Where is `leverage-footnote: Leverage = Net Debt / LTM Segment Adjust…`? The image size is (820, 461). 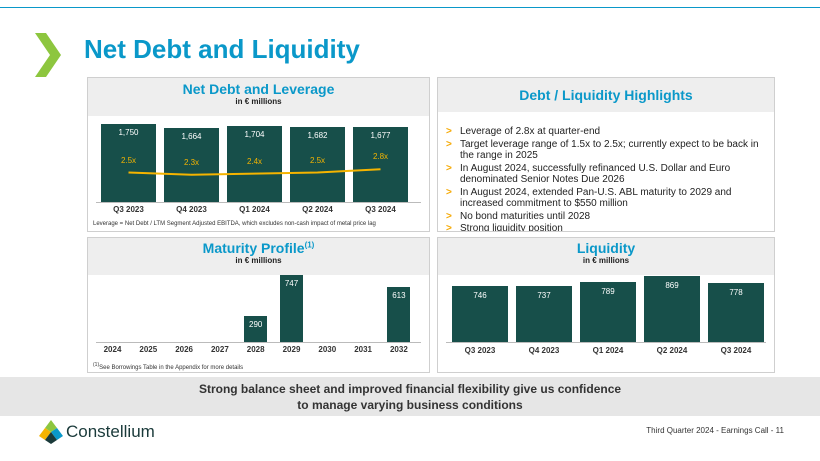 leverage-footnote: Leverage = Net Debt / LTM Segment Adjust… is located at coordinates (234, 224).